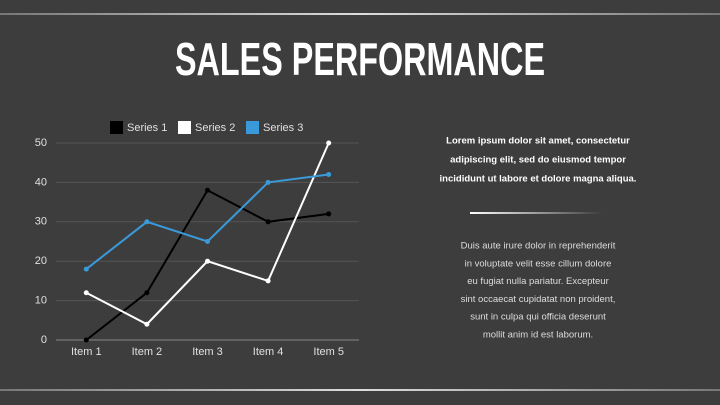  I want to click on legend-label: Series 1, so click(147, 128).